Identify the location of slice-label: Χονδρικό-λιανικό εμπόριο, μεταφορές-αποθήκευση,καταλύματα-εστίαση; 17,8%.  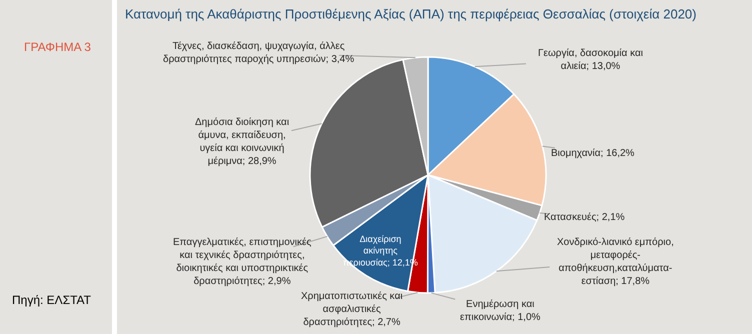
(615, 262).